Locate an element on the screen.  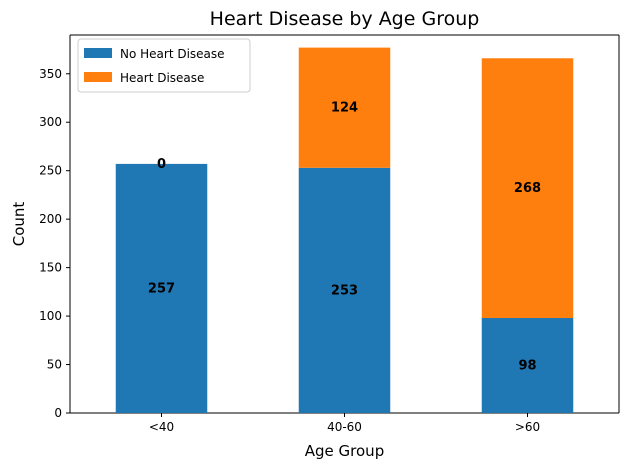
y-axis-label: Count is located at coordinates (19, 224).